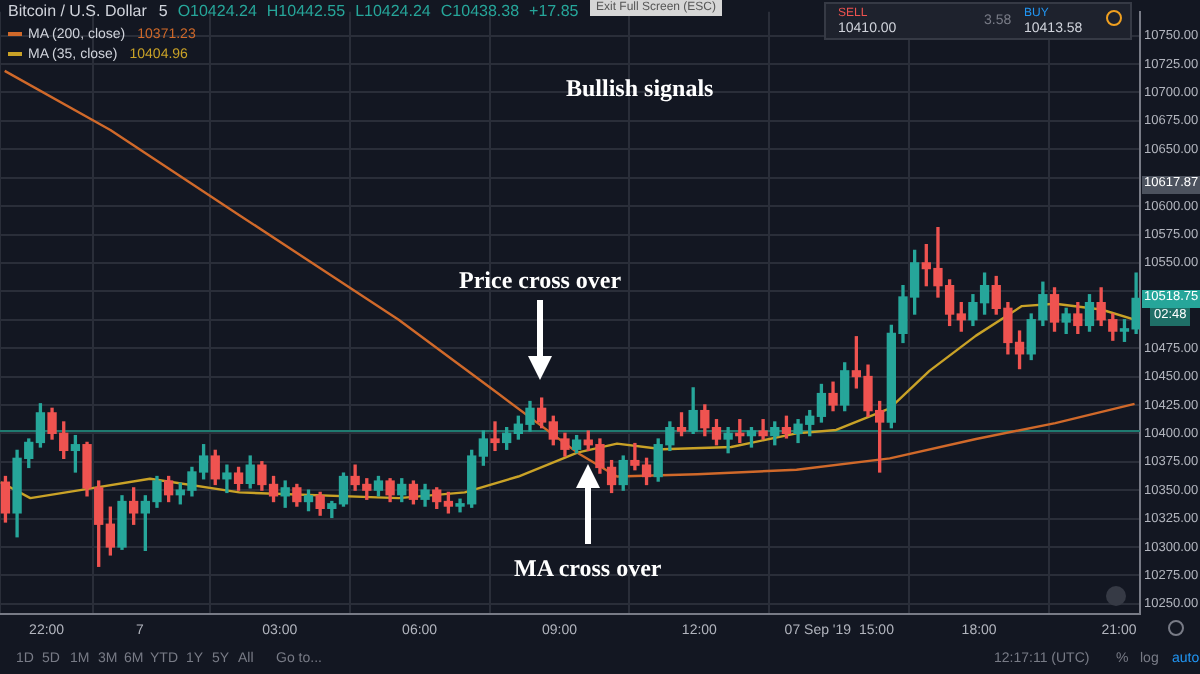 The image size is (1200, 674). I want to click on annotation: +17.85, so click(554, 11).